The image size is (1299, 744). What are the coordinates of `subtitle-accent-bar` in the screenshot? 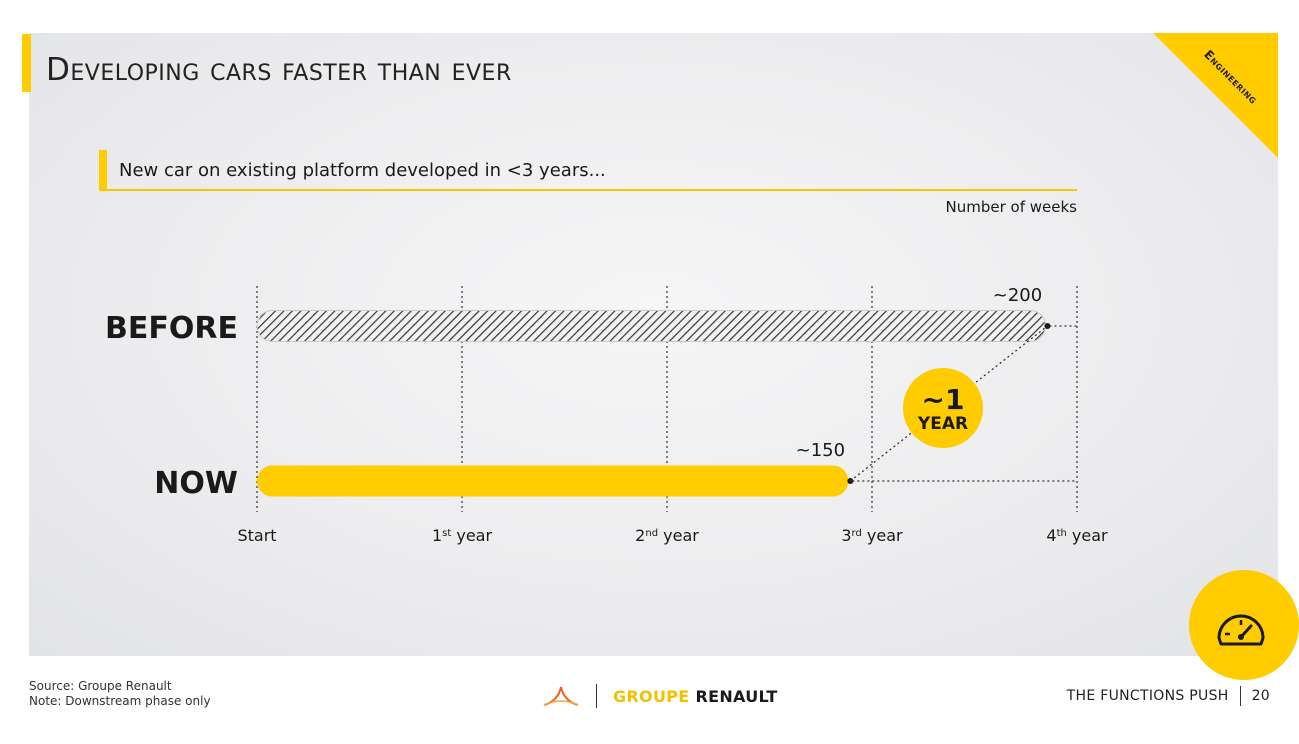 It's located at (103, 170).